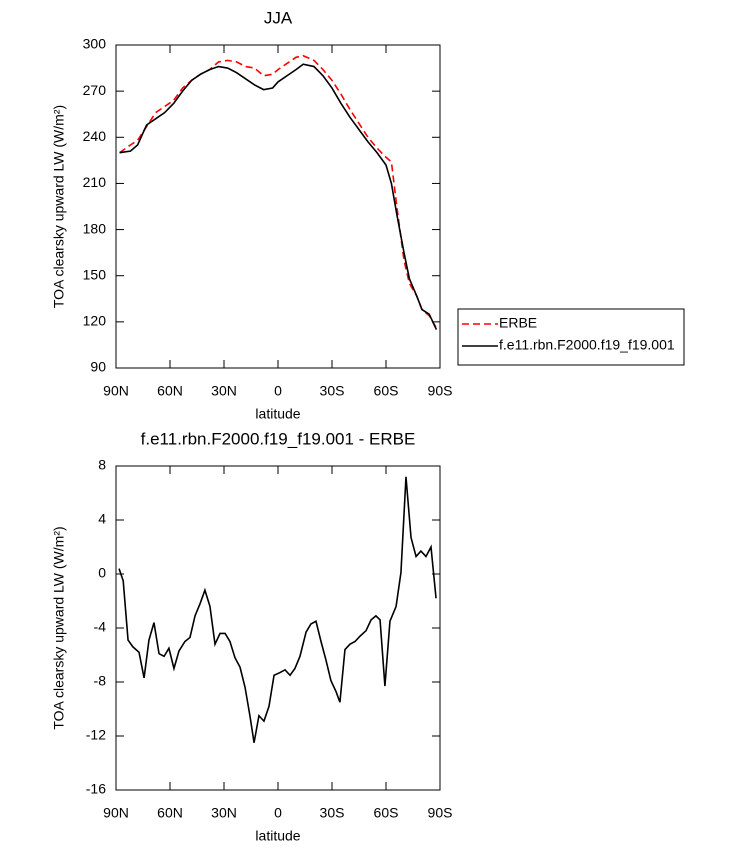  What do you see at coordinates (102, 519) in the screenshot?
I see `y-tick-label: 4` at bounding box center [102, 519].